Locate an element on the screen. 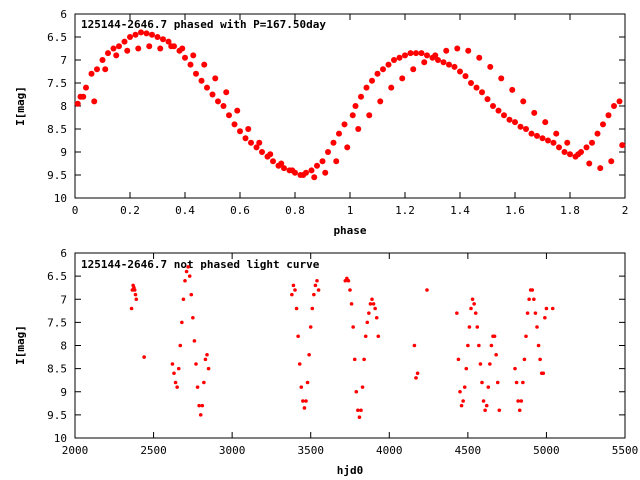 This screenshot has width=640, height=480. phased-chart-x-tick-label: 0.6 is located at coordinates (240, 210).